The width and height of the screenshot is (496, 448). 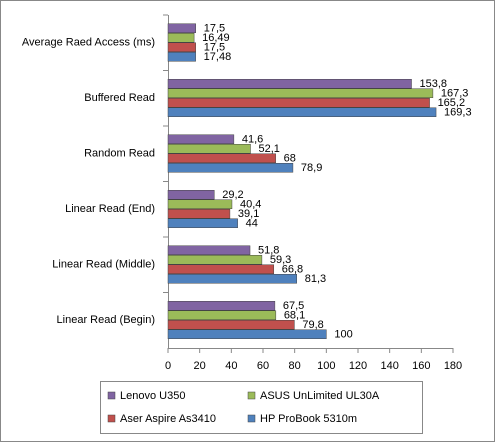 I want to click on value-label: 66,8, so click(x=292, y=269).